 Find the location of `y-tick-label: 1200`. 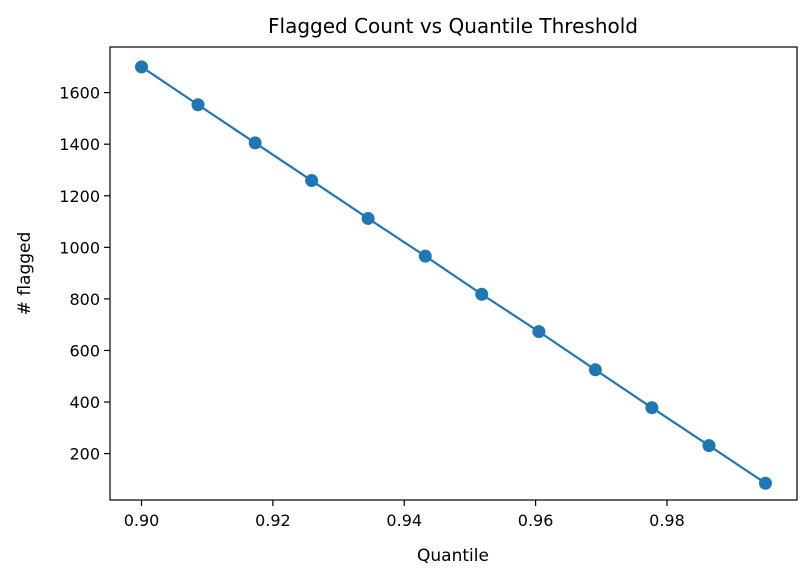

y-tick-label: 1200 is located at coordinates (79, 196).